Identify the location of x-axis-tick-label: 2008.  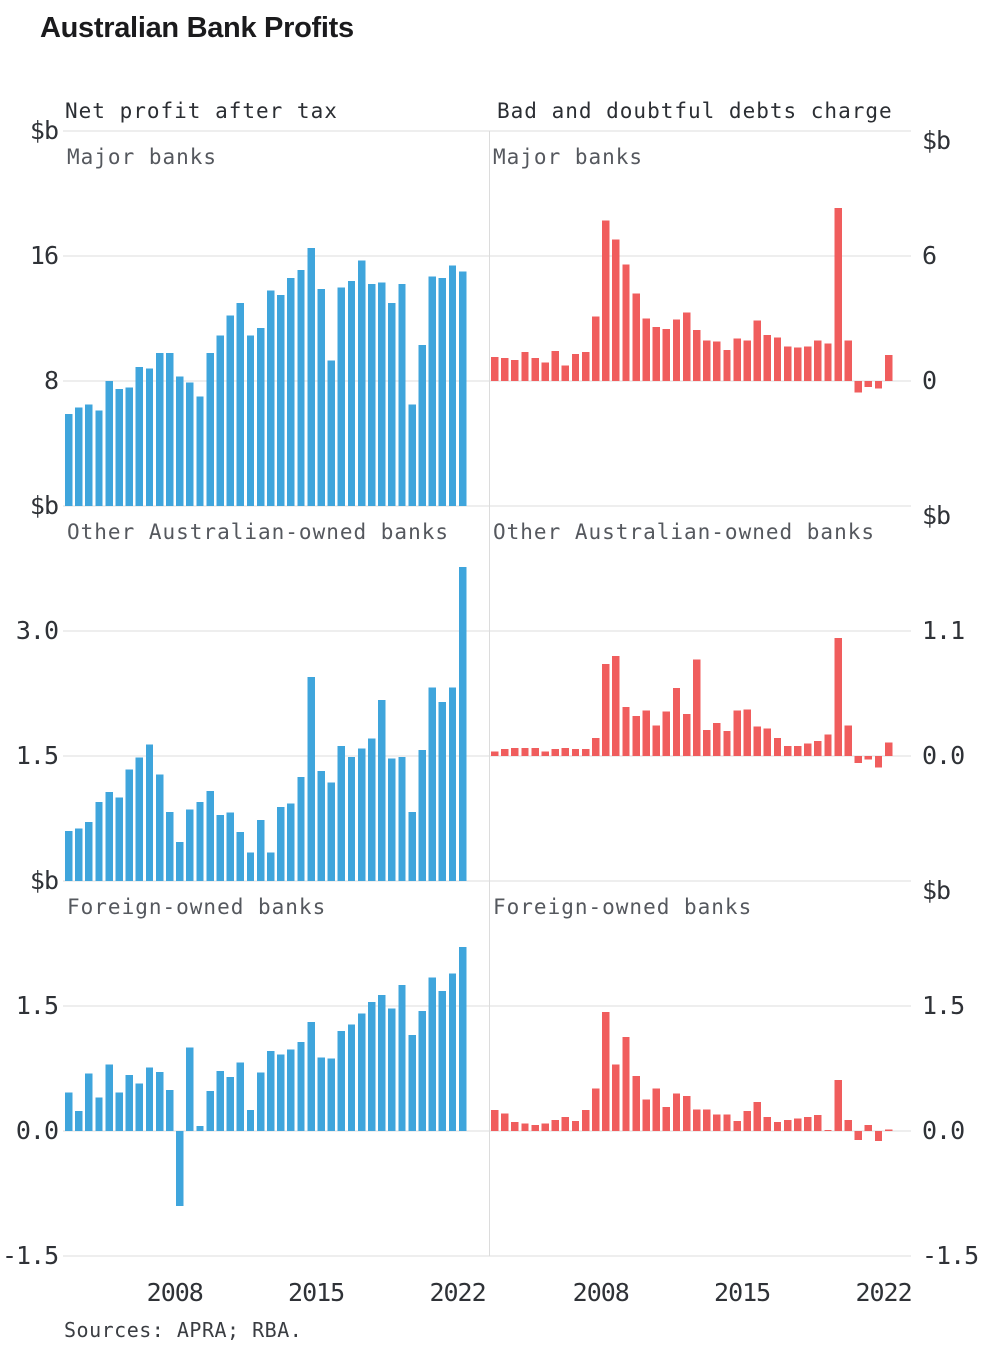
(601, 1292).